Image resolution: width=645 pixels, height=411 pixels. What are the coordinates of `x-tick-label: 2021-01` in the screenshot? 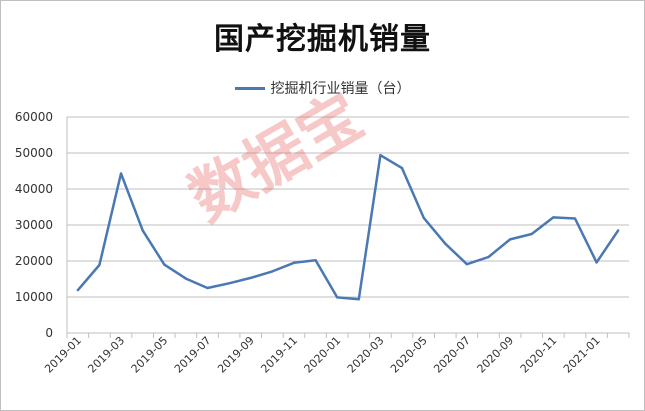 It's located at (582, 355).